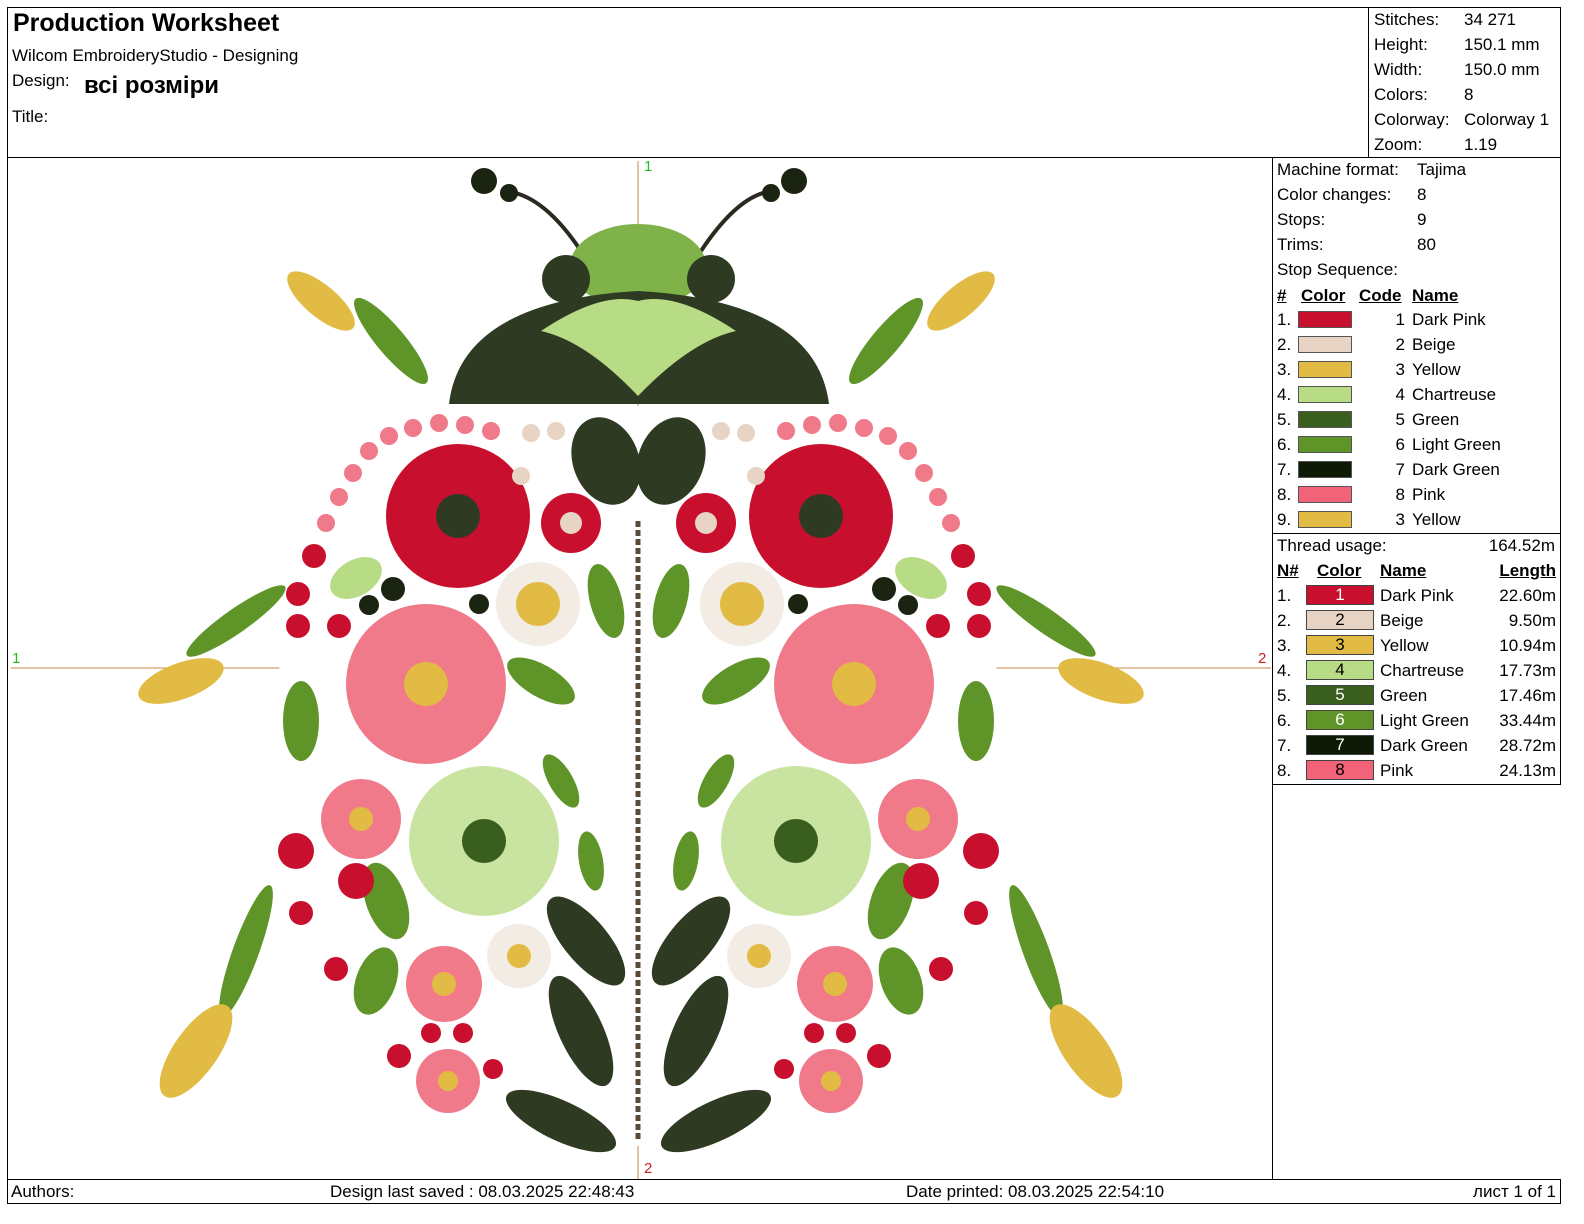 The image size is (1584, 1224). I want to click on stop-header-color: Color, so click(1323, 295).